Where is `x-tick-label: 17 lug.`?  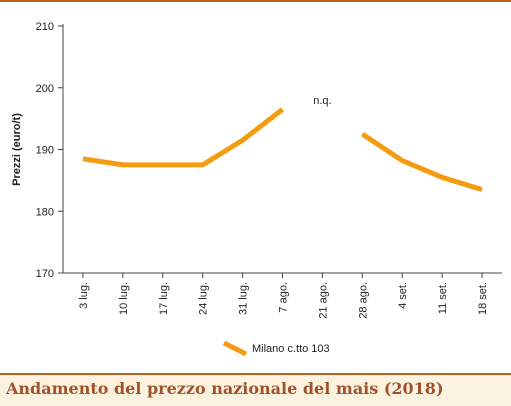
x-tick-label: 17 lug. is located at coordinates (164, 298).